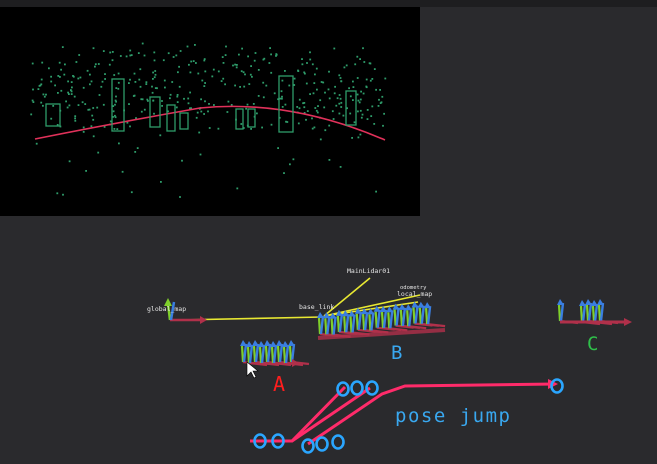 The height and width of the screenshot is (464, 657). Describe the element at coordinates (408, 416) in the screenshot. I see `pose-jump-markers` at that location.